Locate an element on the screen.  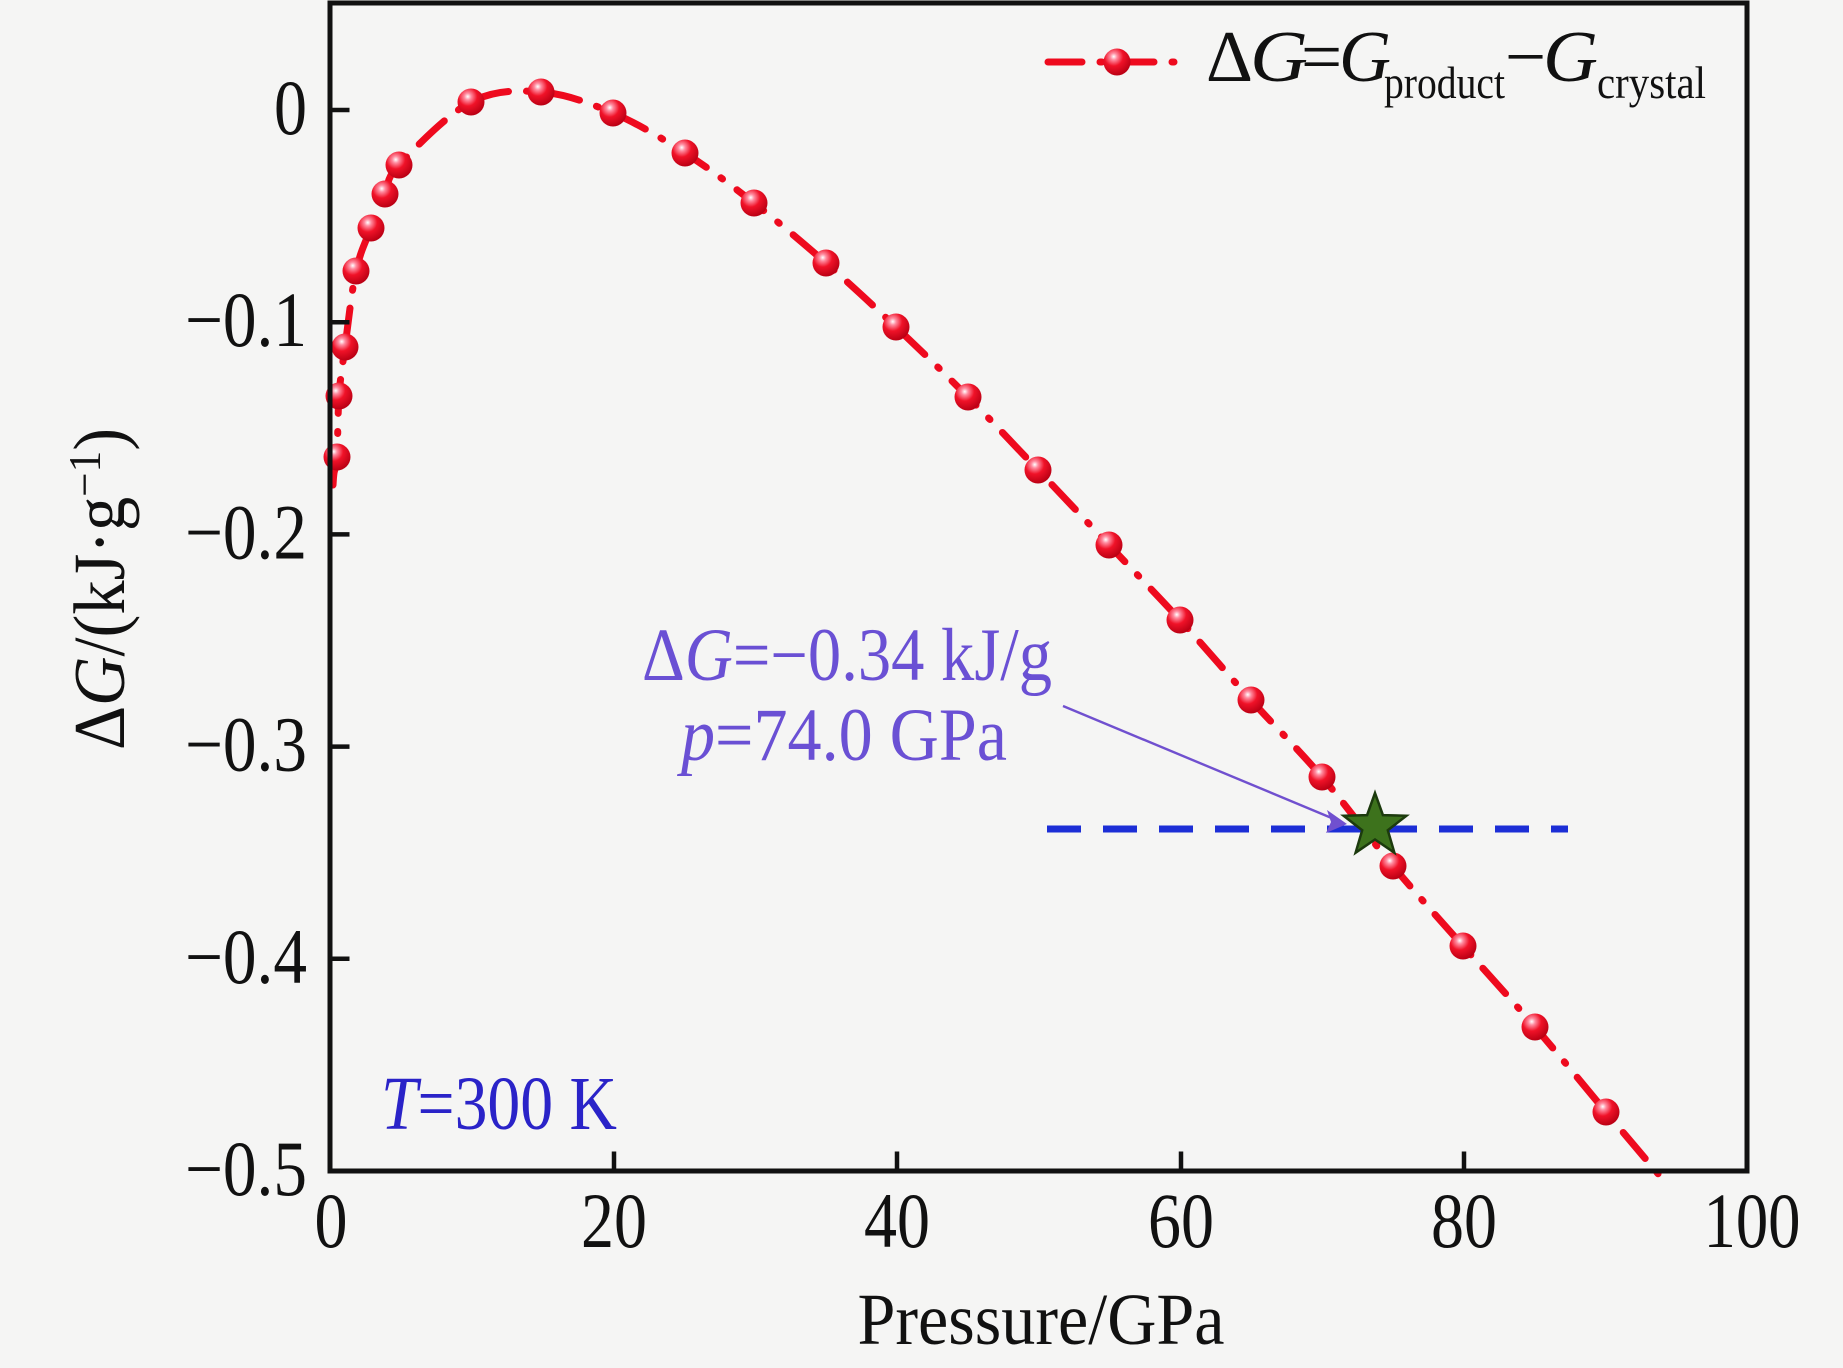
svg-text: Pressure/GPa is located at coordinates (1041, 1319).